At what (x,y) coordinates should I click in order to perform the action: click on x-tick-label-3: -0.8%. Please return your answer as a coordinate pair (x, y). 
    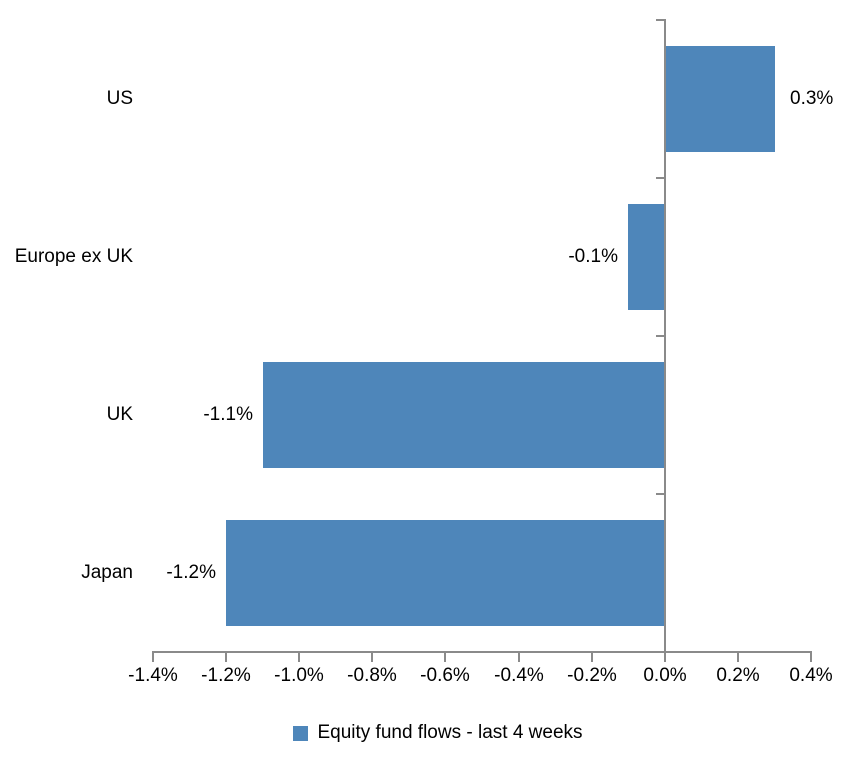
    Looking at the image, I should click on (372, 675).